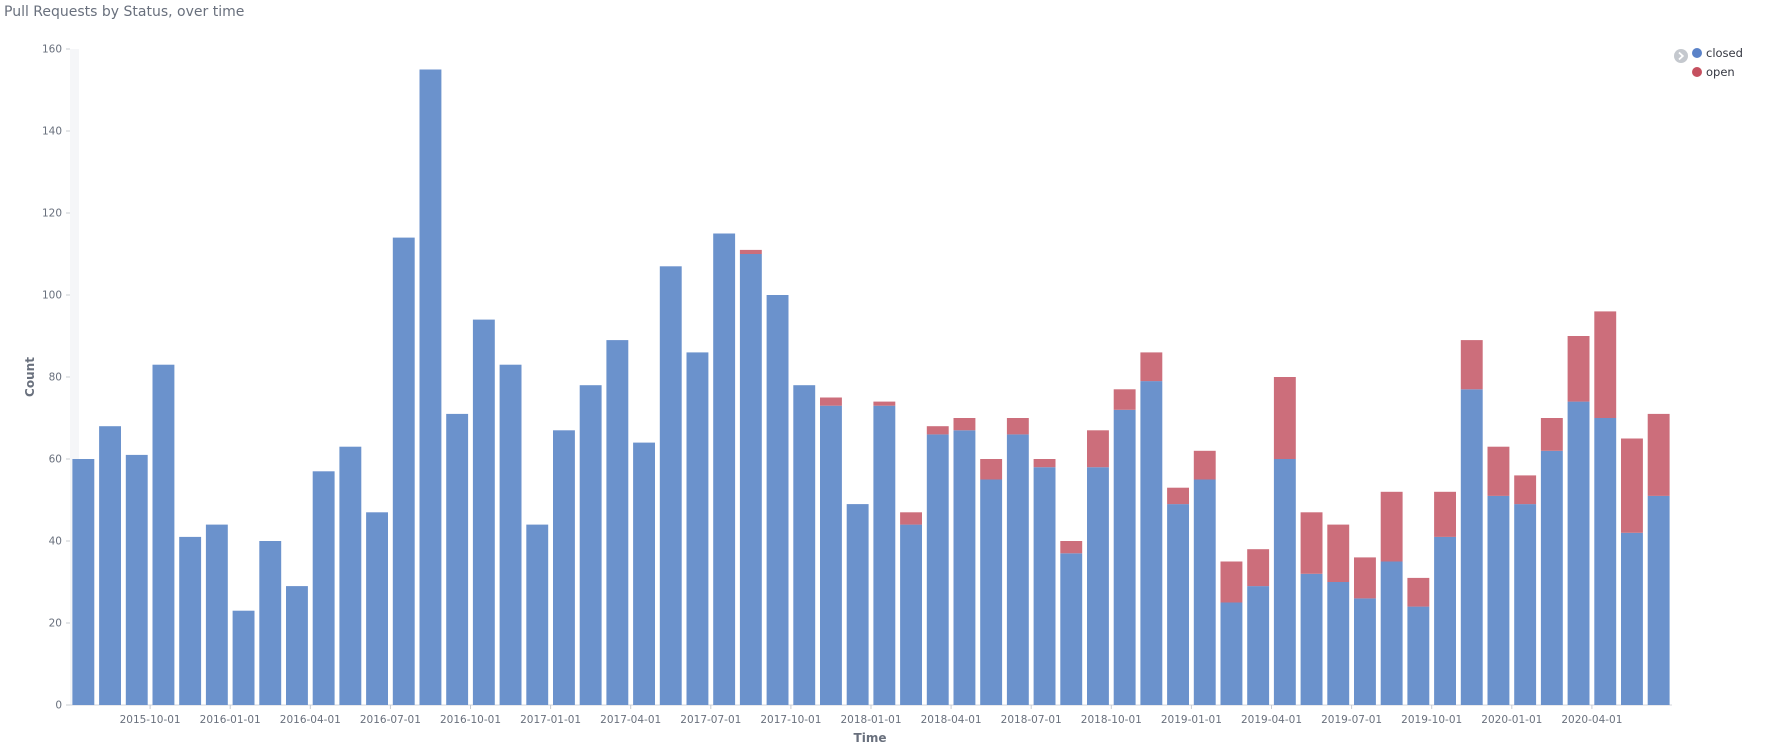 This screenshot has height=748, width=1772. What do you see at coordinates (55, 460) in the screenshot?
I see `y-tick-label: 60` at bounding box center [55, 460].